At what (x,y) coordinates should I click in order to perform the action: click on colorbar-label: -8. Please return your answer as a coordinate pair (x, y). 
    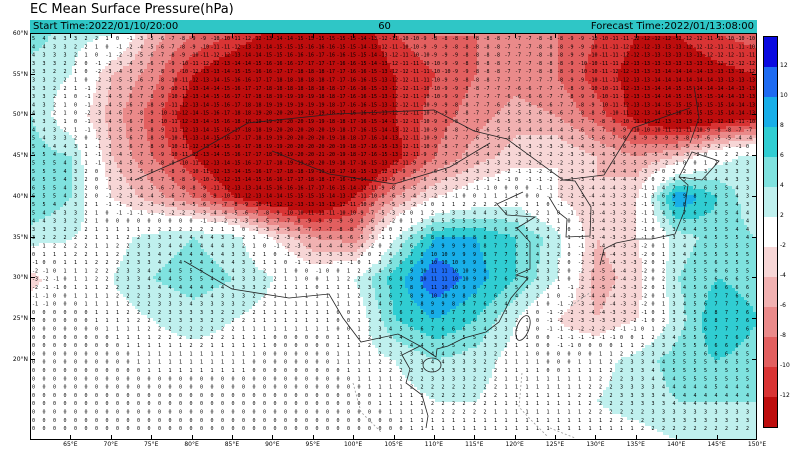
    Looking at the image, I should click on (783, 335).